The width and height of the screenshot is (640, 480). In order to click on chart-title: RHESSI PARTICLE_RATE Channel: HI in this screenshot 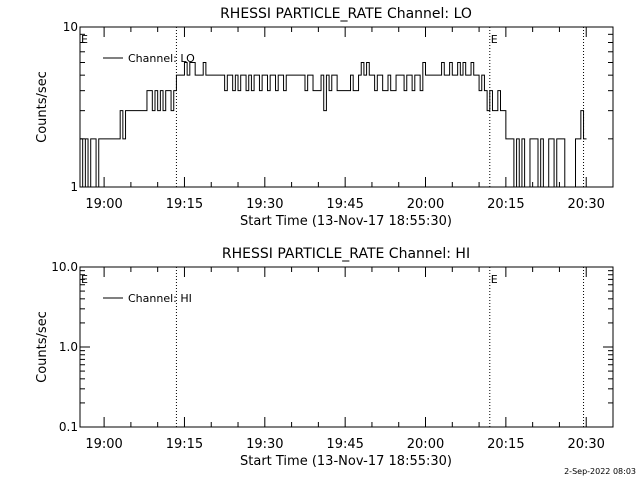, I will do `click(346, 254)`.